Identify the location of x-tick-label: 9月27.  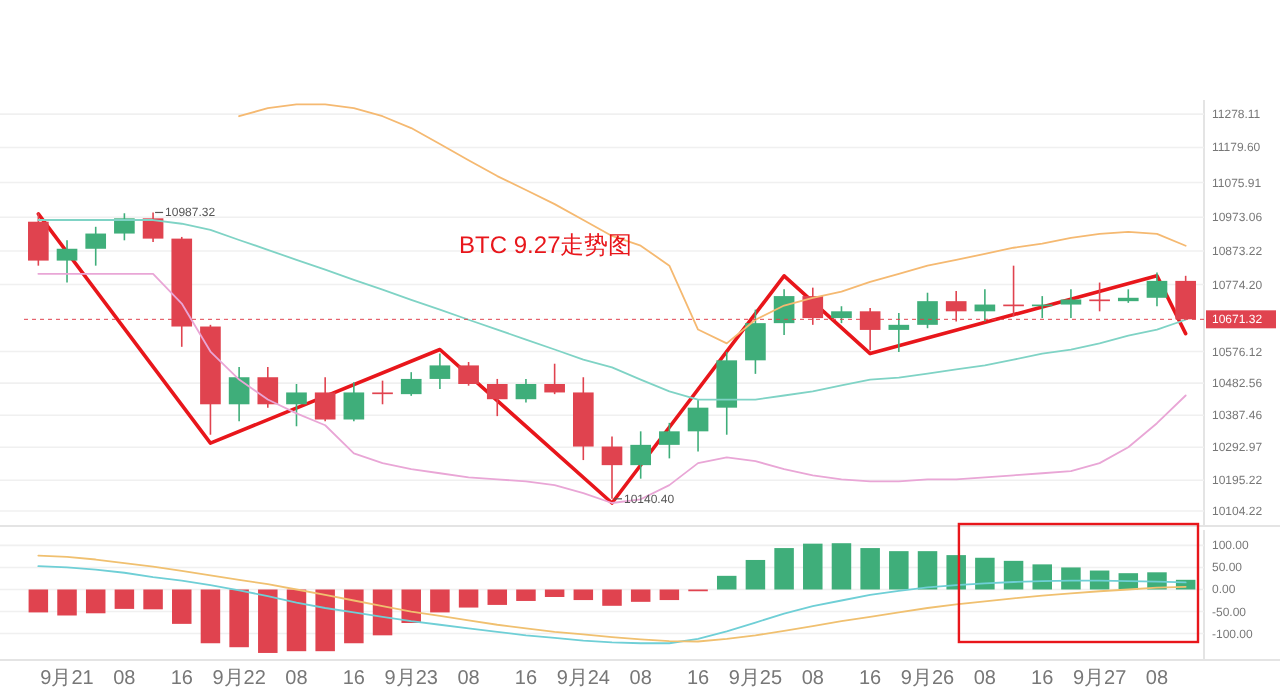
(1100, 679).